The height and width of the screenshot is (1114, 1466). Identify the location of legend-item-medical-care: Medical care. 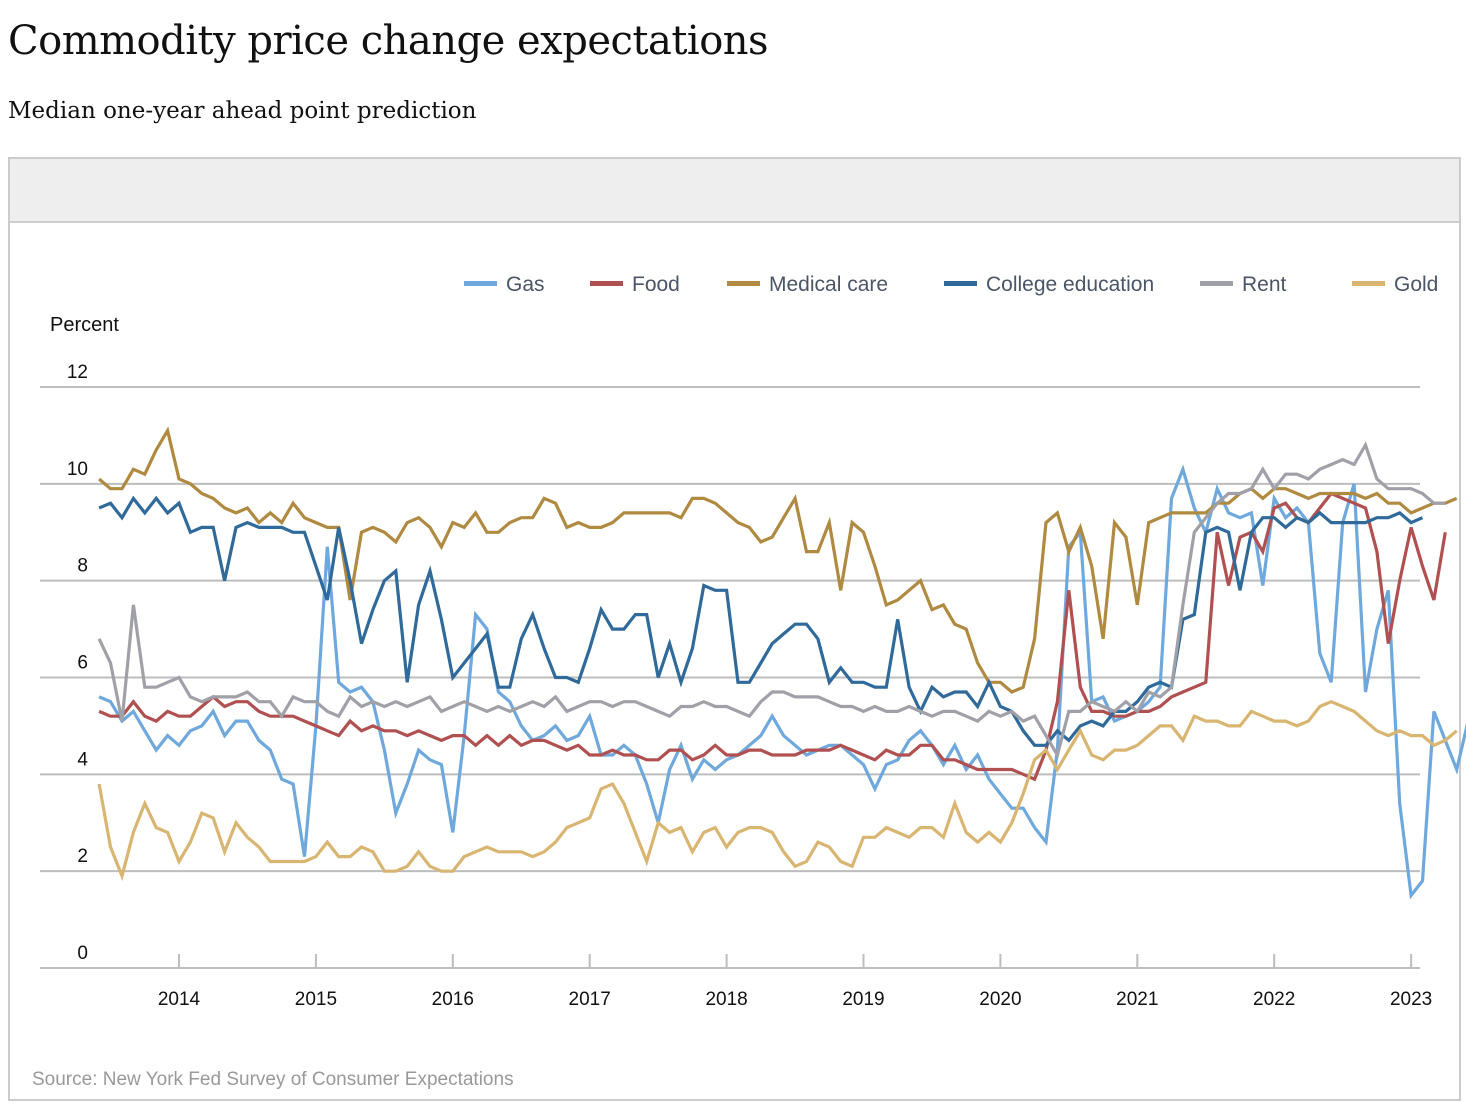
(807, 284).